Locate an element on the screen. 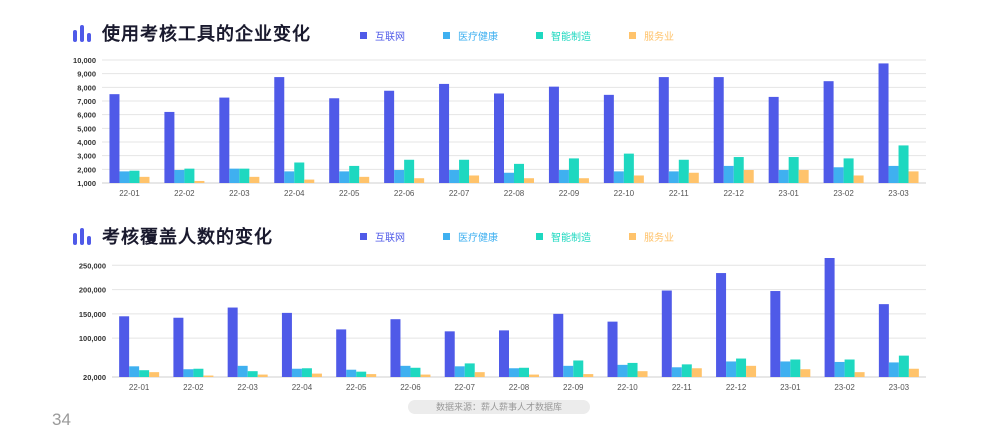 This screenshot has width=992, height=443. y-tick-label: 20,000 is located at coordinates (94, 377).